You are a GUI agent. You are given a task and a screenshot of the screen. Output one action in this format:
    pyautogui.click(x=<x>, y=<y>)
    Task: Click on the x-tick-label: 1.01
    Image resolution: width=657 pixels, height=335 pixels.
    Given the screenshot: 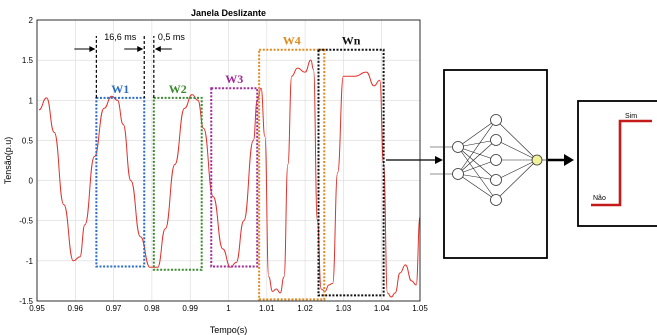 What is the action you would take?
    pyautogui.click(x=267, y=308)
    